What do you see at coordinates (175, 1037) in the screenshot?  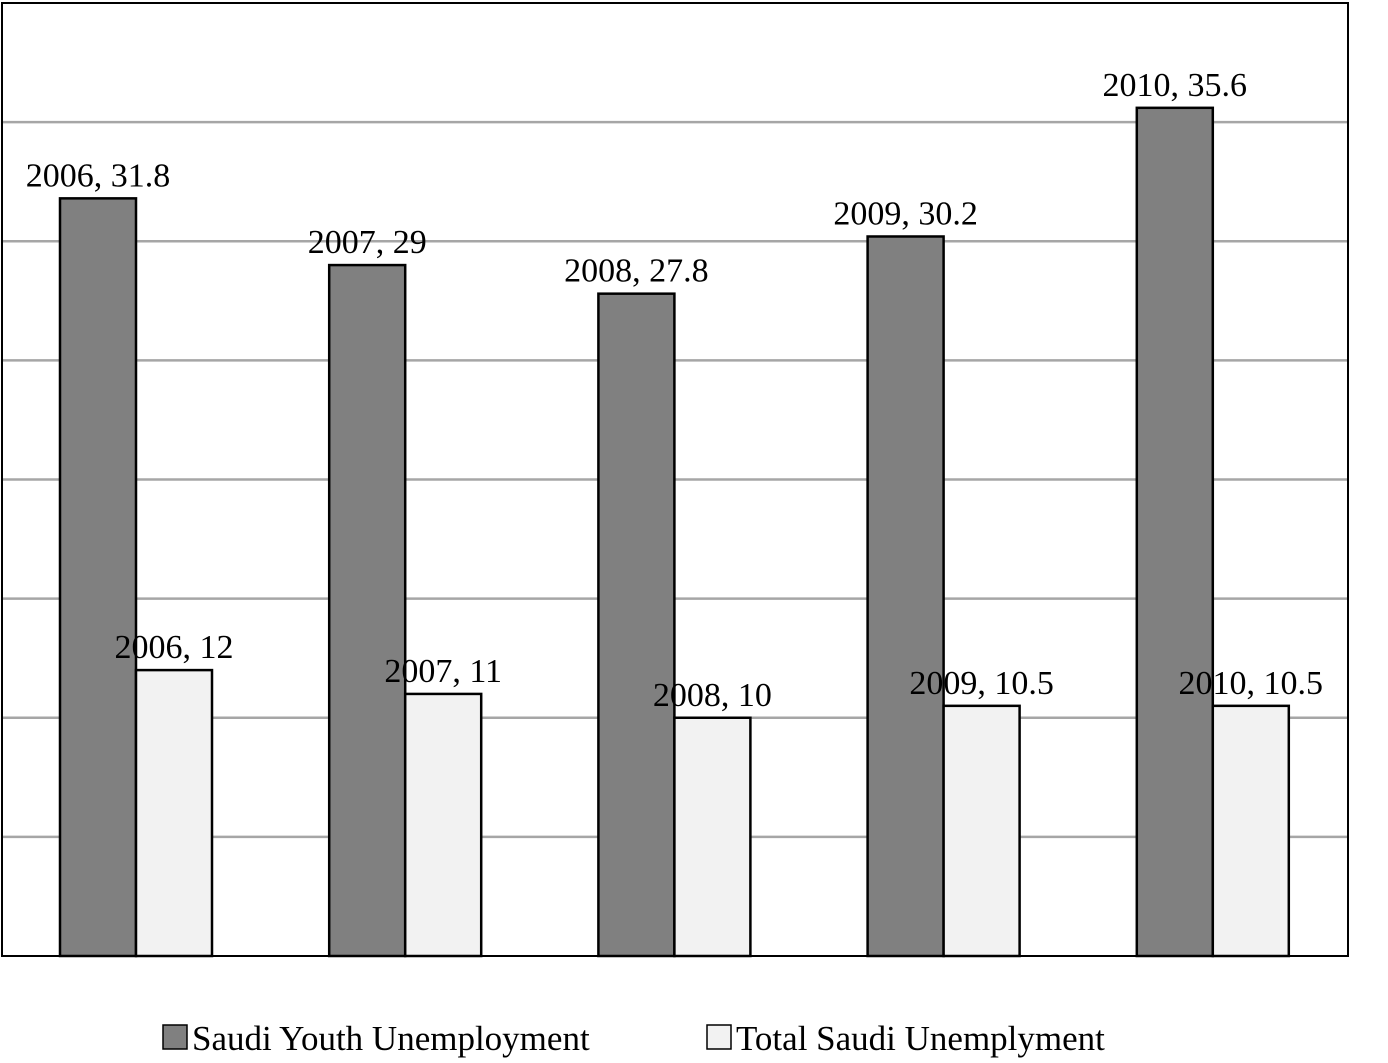 I see `legend-swatch-youth` at bounding box center [175, 1037].